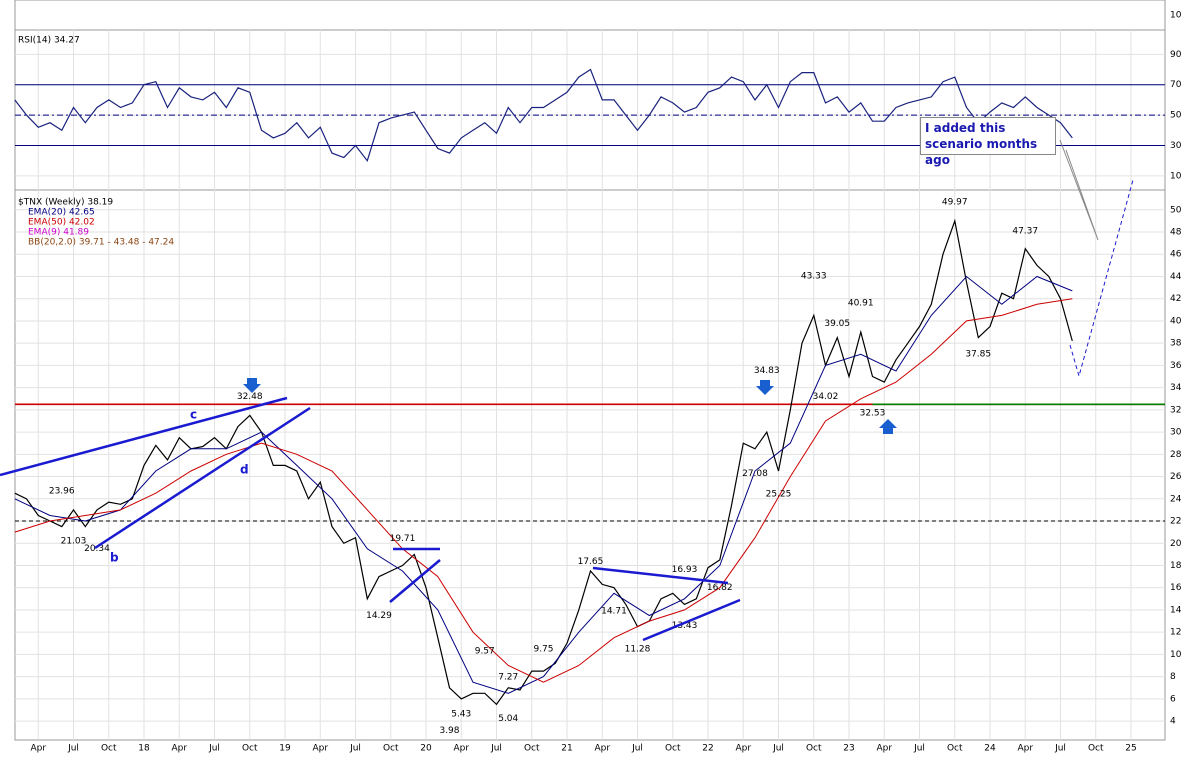  What do you see at coordinates (379, 616) in the screenshot?
I see `price-annotation: 14.29` at bounding box center [379, 616].